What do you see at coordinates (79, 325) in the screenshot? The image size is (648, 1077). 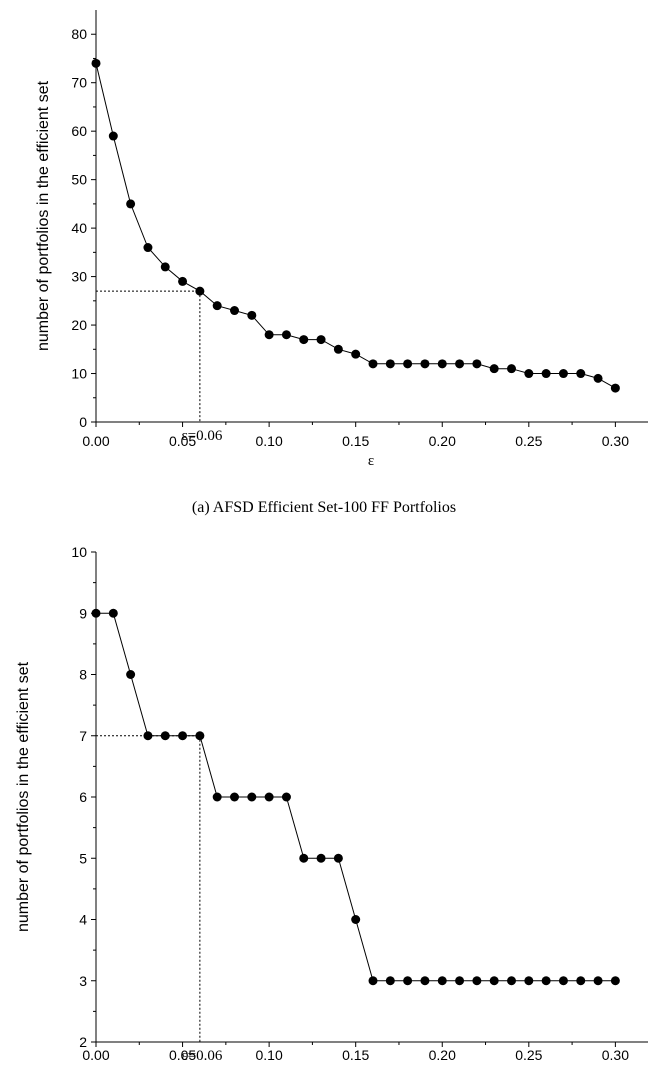 I see `y-tick-label: 20` at bounding box center [79, 325].